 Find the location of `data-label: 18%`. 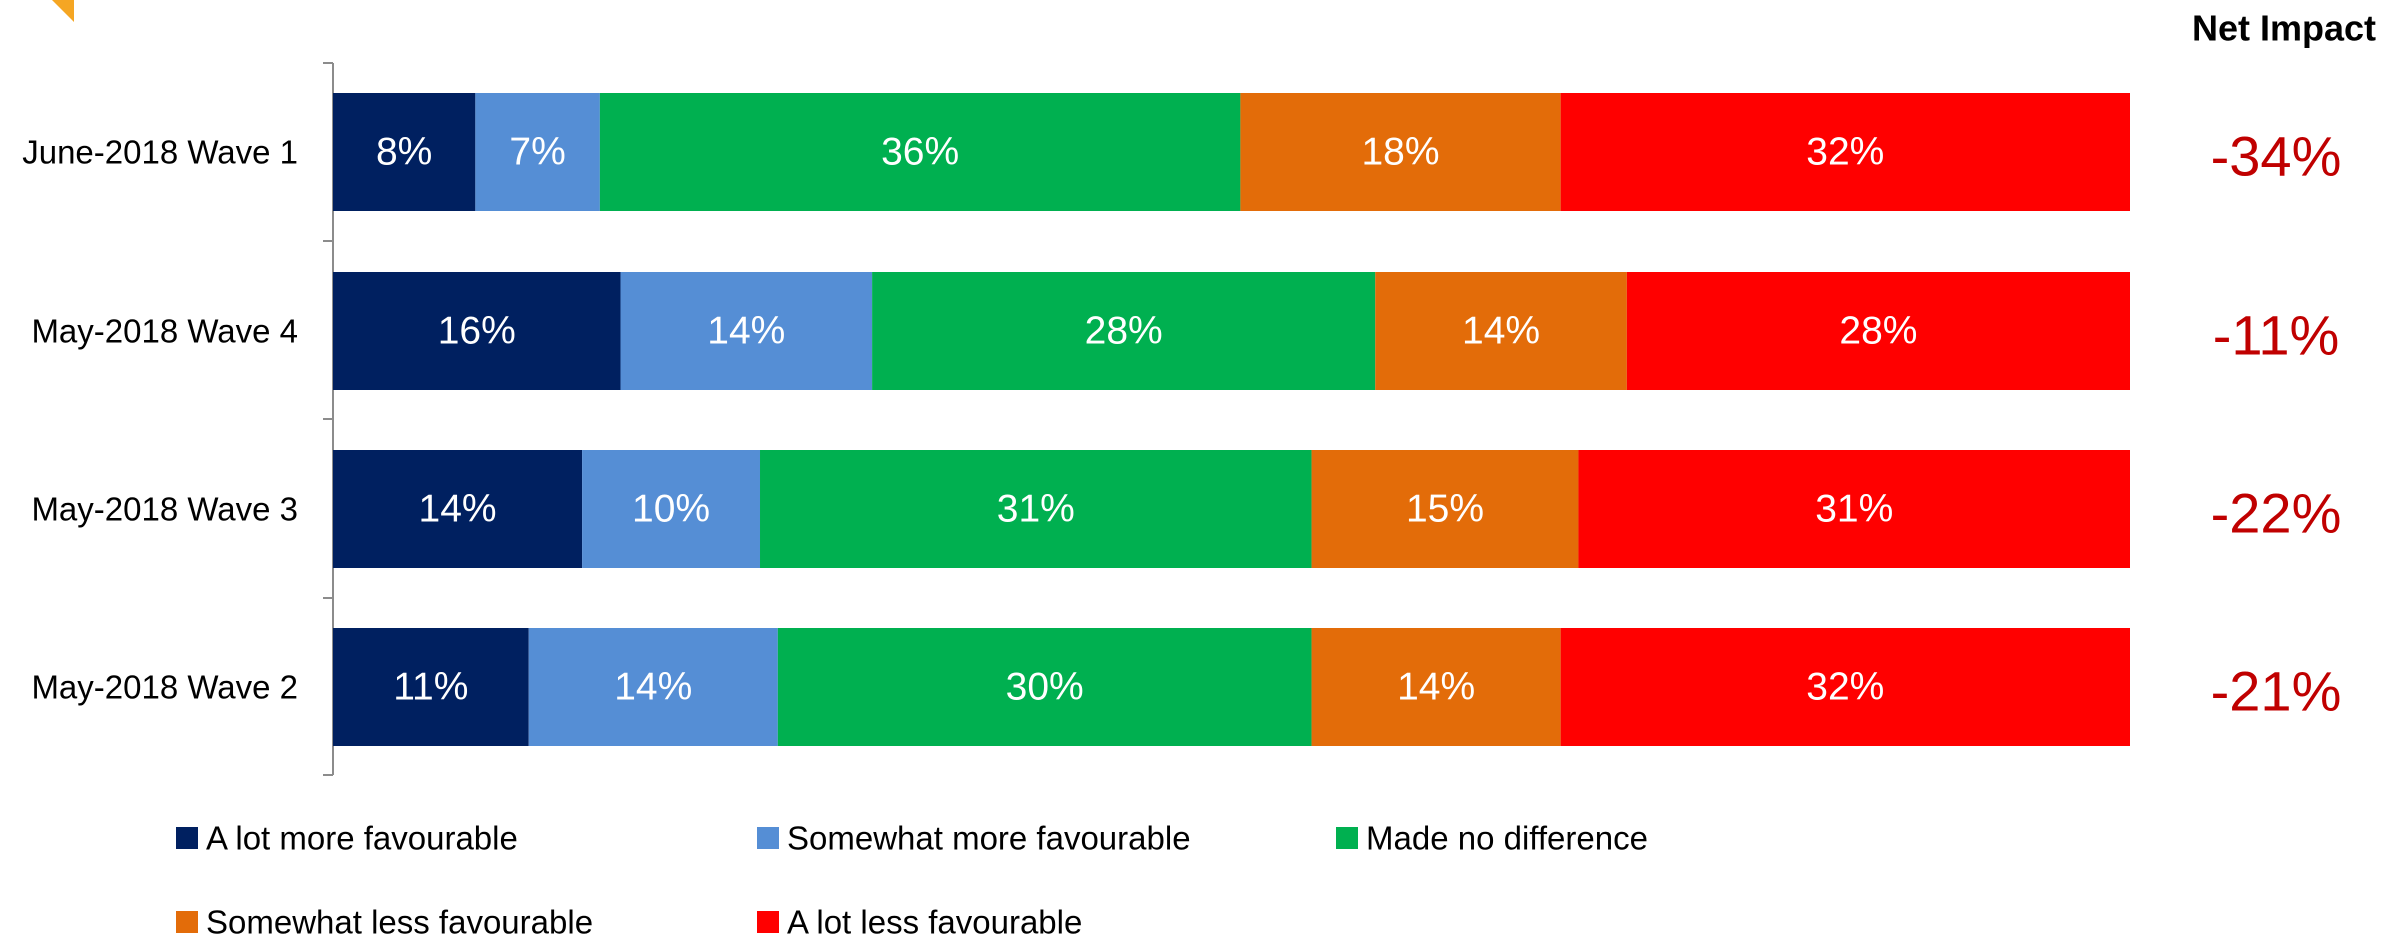

data-label: 18% is located at coordinates (1400, 152).